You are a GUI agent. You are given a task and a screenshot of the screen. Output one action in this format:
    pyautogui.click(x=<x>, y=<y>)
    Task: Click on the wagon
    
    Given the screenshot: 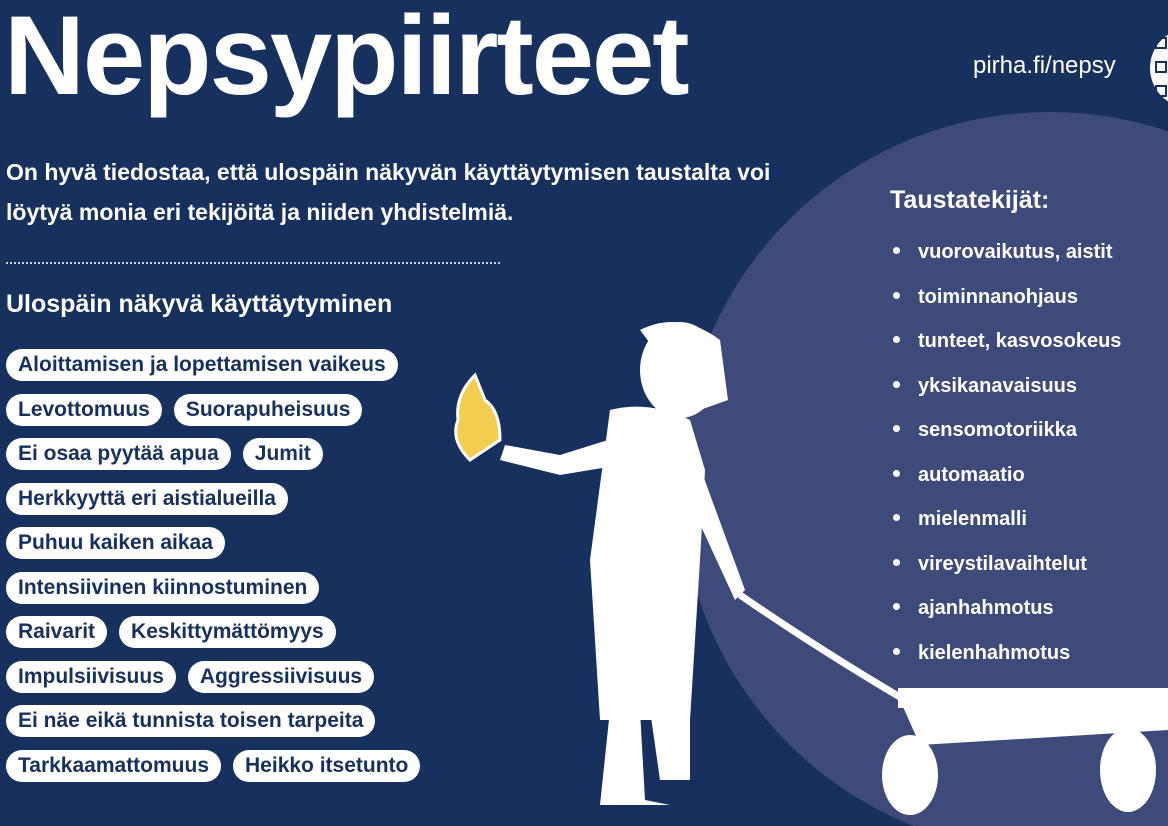 What is the action you would take?
    pyautogui.click(x=1025, y=751)
    